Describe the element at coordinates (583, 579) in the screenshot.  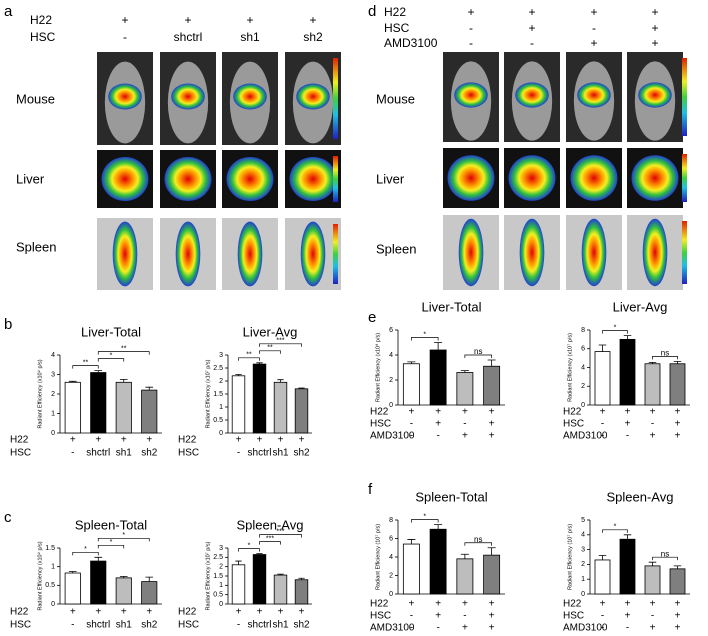
I see `y-tick-label: 1` at that location.